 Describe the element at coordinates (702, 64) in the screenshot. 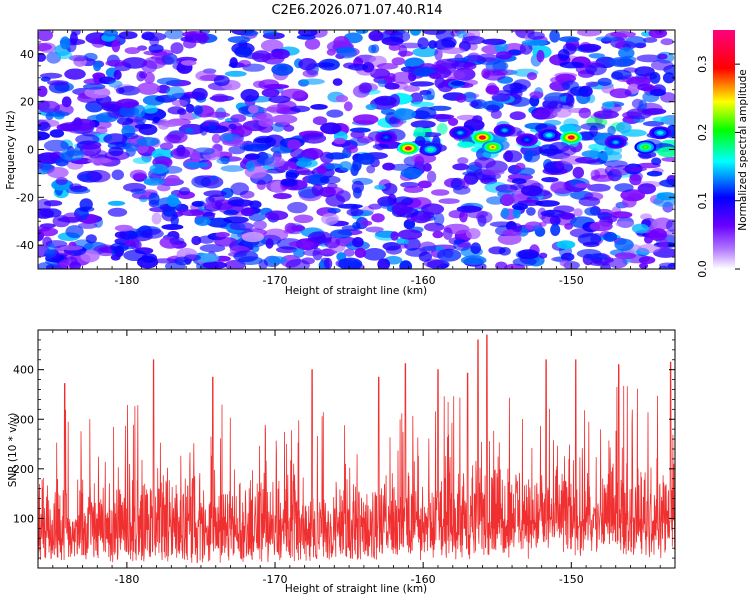

I see `colorbar-tick-label: 0.3` at that location.